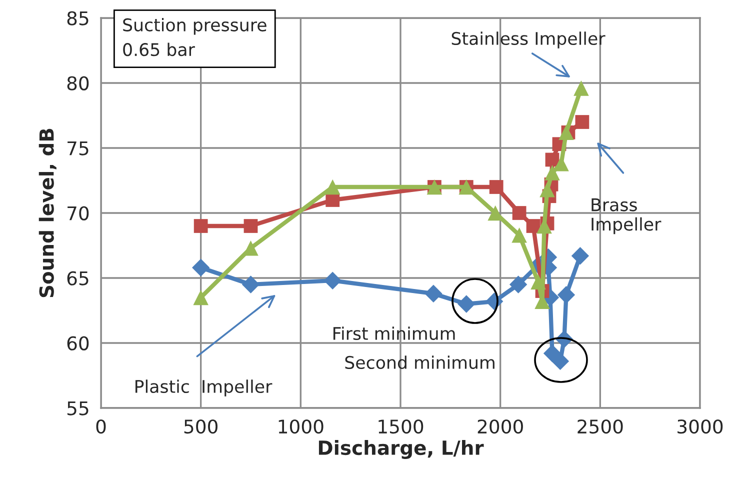  I want to click on y-tick-label: 55, so click(77, 408).